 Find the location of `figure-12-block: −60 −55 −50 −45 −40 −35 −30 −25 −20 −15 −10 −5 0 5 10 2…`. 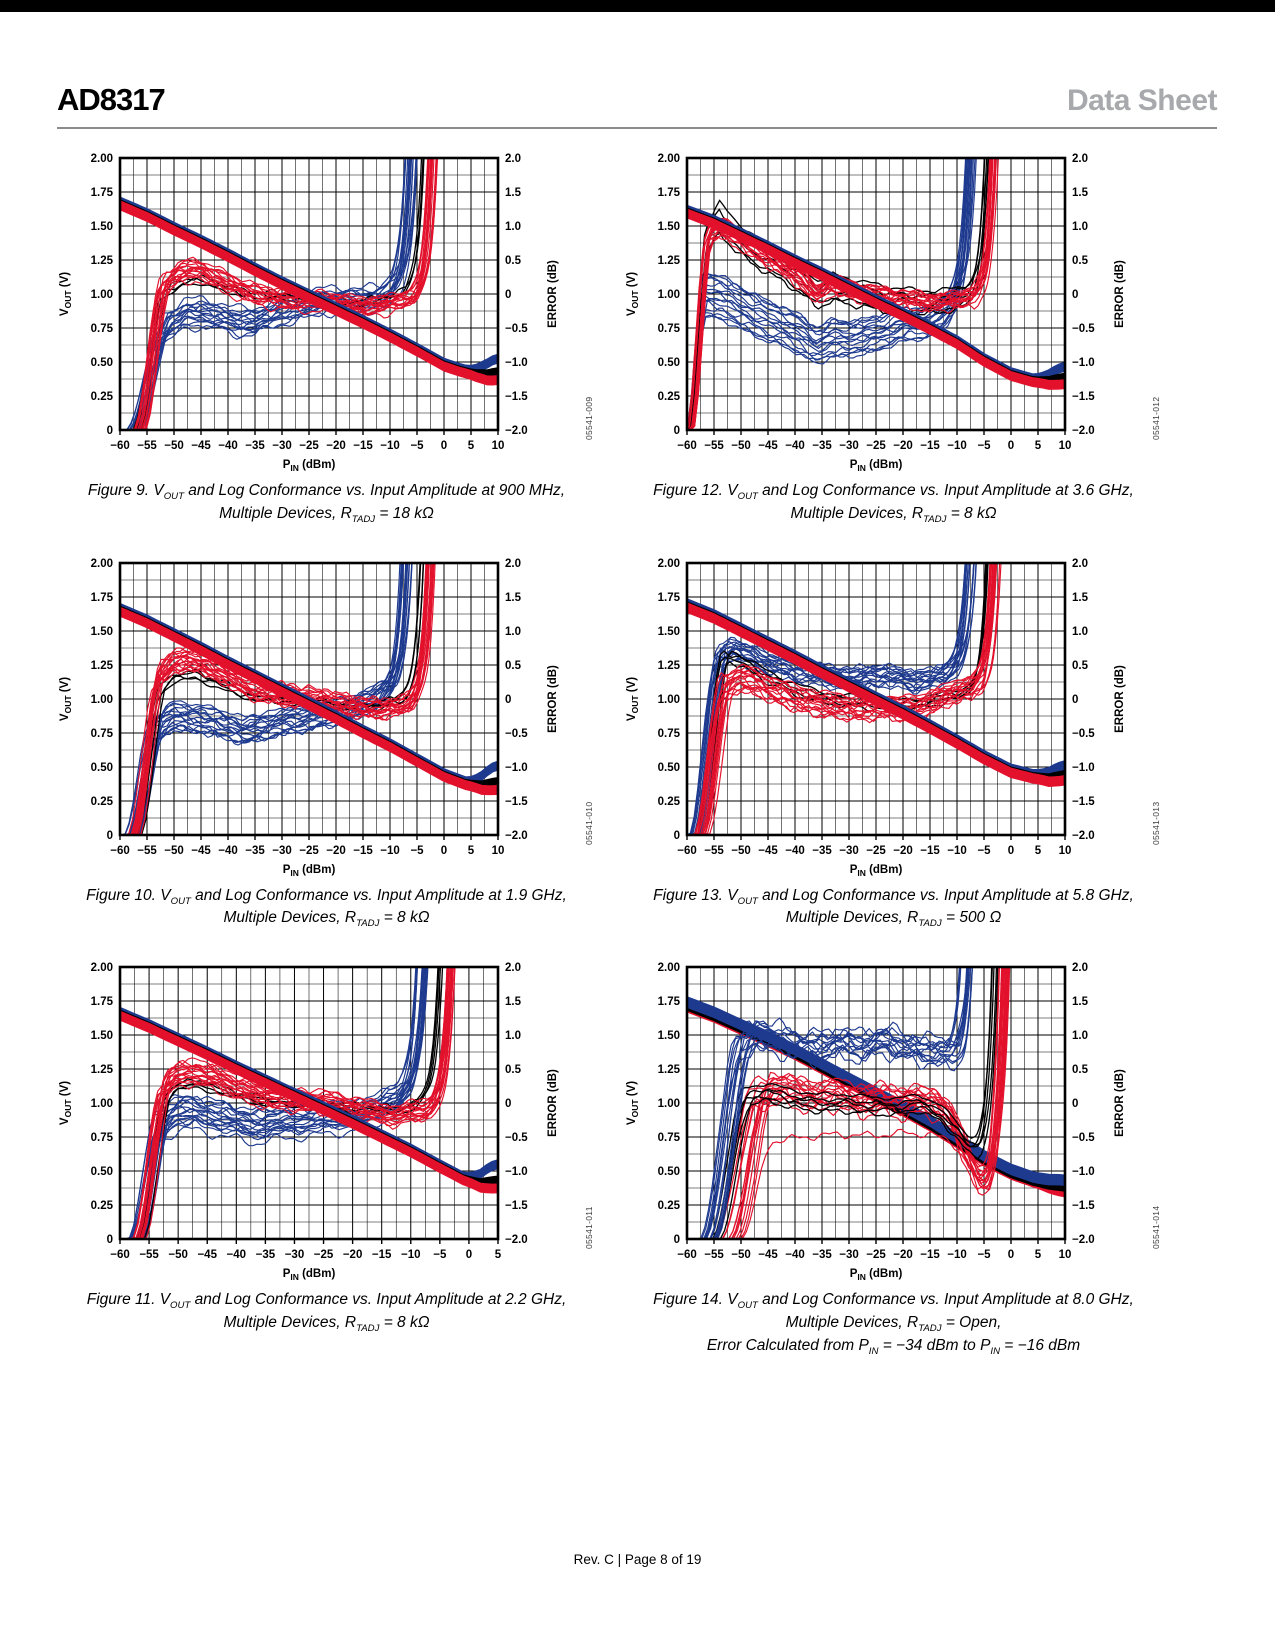

figure-12-block: −60 −55 −50 −45 −40 −35 −30 −25 −20 −15 −10 −5 0 5 10 2… is located at coordinates (893, 336).